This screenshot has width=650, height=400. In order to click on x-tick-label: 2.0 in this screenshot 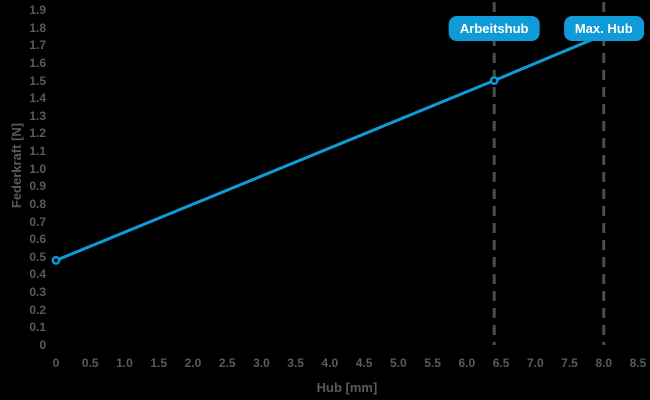, I will do `click(193, 363)`.